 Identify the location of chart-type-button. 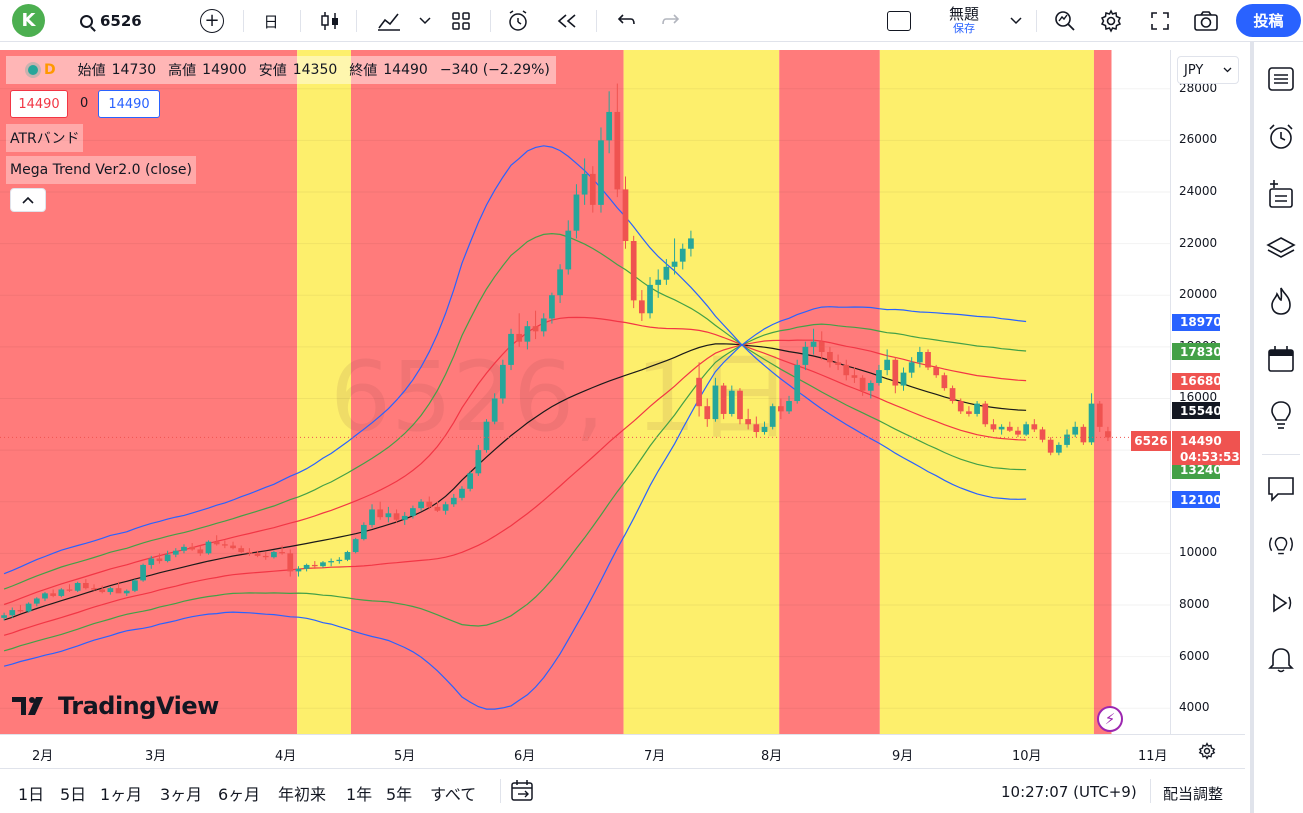
(330, 21).